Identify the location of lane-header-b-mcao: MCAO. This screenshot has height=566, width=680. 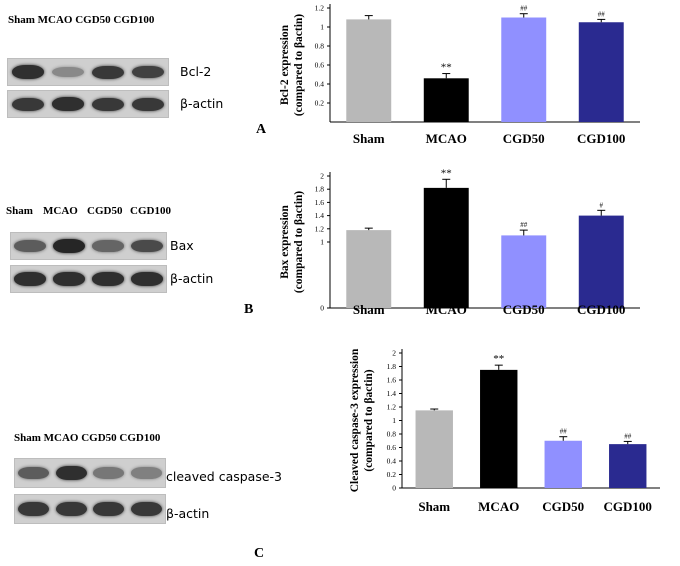
(60, 211).